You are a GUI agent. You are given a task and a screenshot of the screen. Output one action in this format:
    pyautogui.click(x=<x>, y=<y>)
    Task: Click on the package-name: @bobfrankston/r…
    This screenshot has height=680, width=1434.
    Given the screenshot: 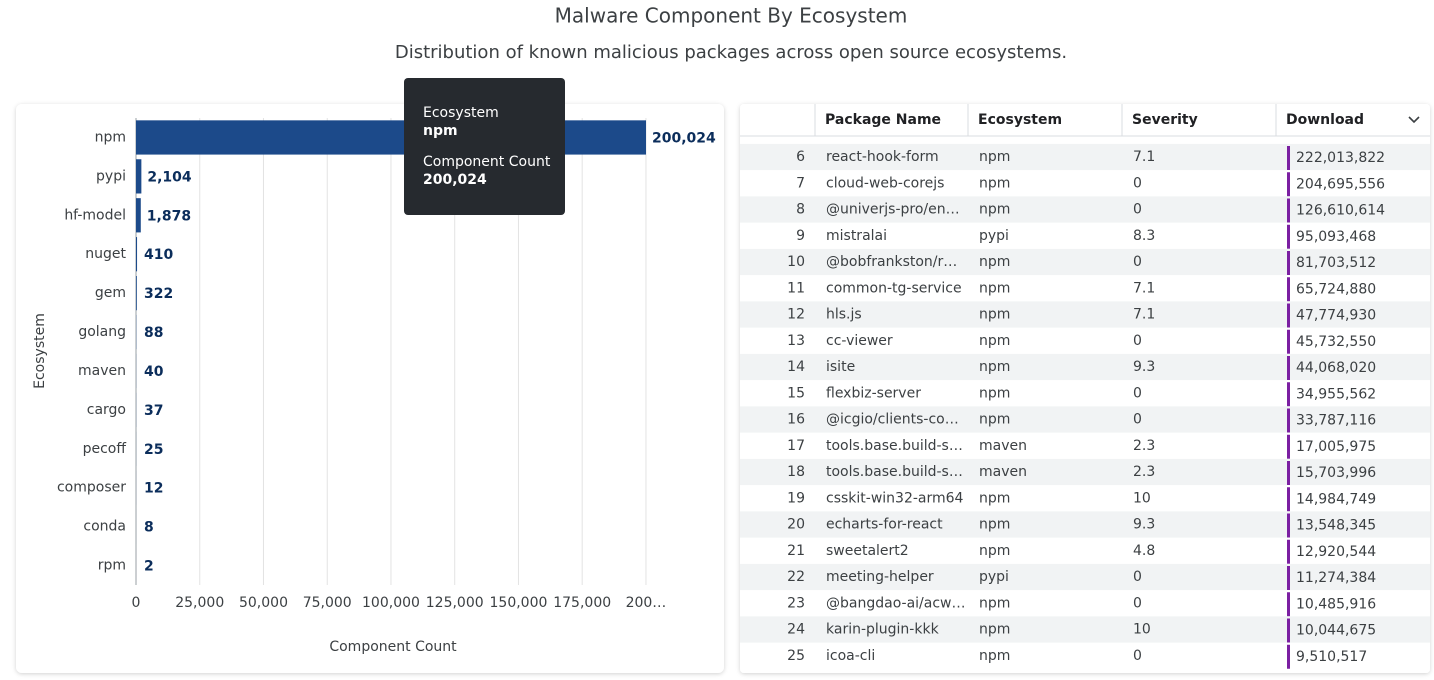 What is the action you would take?
    pyautogui.click(x=891, y=262)
    